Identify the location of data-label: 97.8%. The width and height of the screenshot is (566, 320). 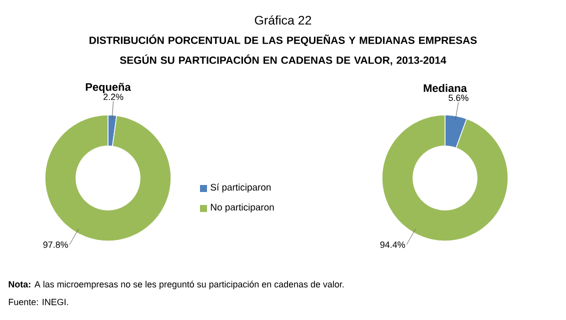
(55, 245).